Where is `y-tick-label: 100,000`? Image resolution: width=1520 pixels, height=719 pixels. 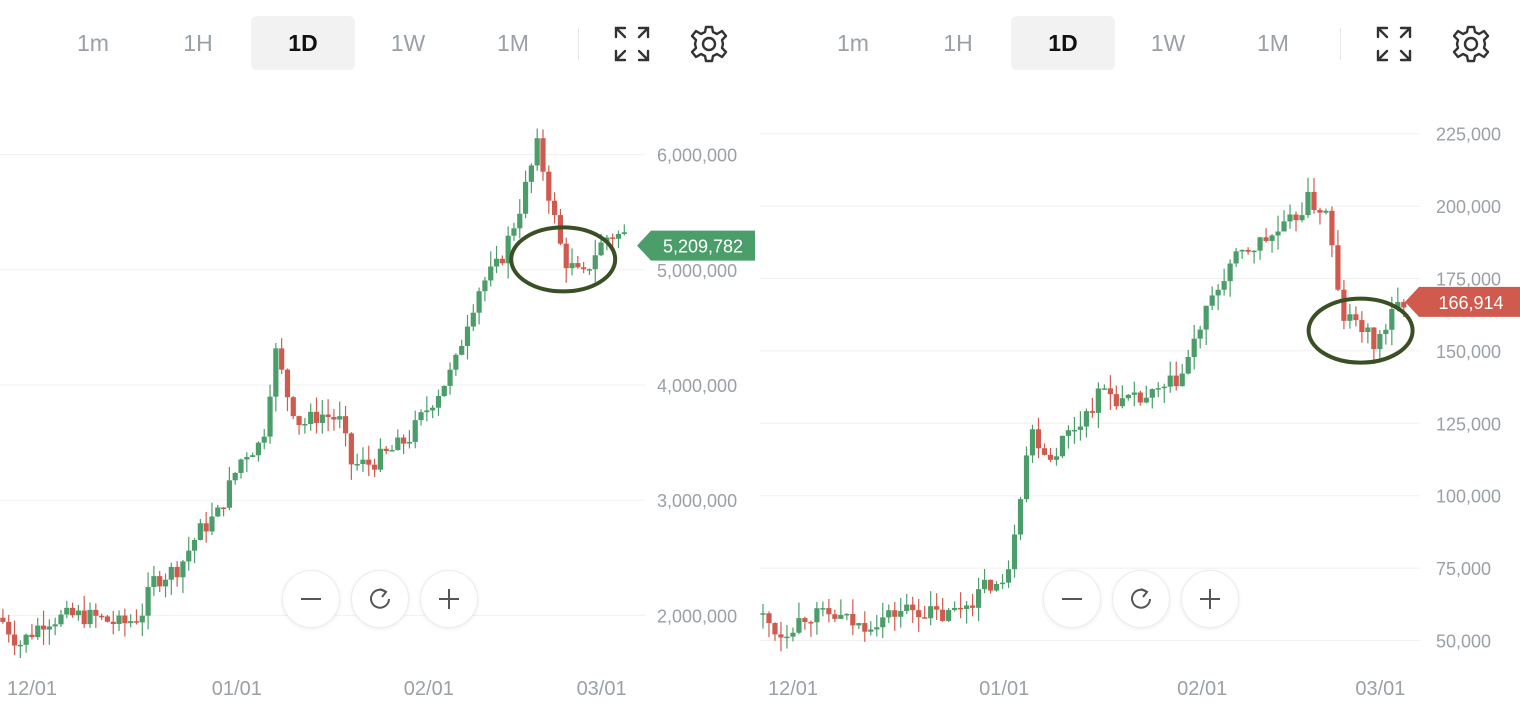 y-tick-label: 100,000 is located at coordinates (1468, 497).